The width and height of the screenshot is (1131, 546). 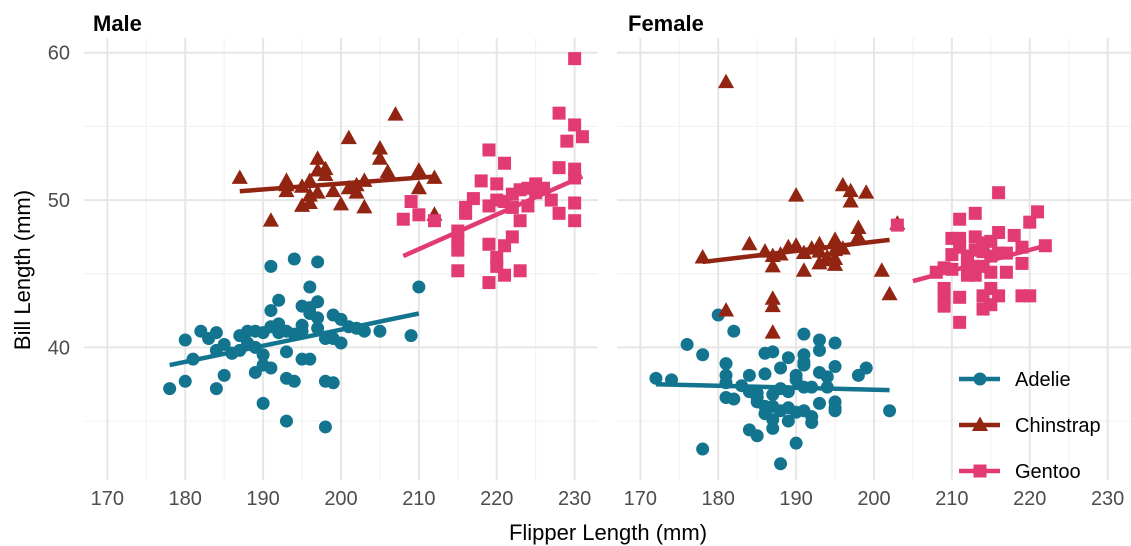 What do you see at coordinates (1058, 426) in the screenshot?
I see `legend-label-chinstrap: Chinstrap` at bounding box center [1058, 426].